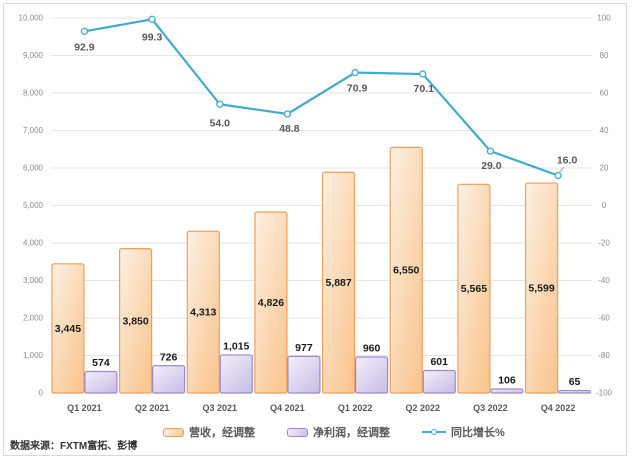  I want to click on growth-value-label: 70.9, so click(357, 89).